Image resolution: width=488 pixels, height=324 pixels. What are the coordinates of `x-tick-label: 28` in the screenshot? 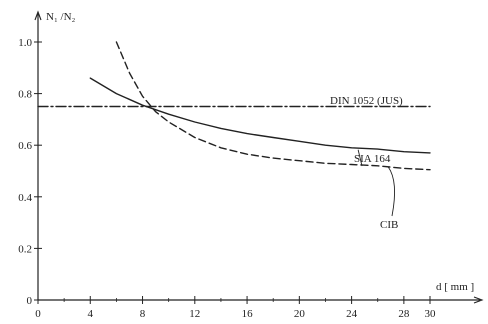 It's located at (404, 314).